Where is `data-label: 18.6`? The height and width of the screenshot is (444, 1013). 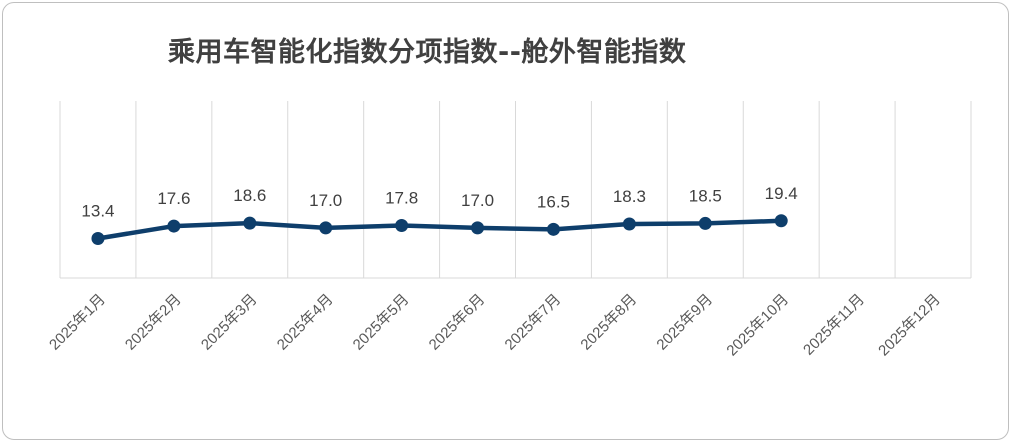 data-label: 18.6 is located at coordinates (249, 195).